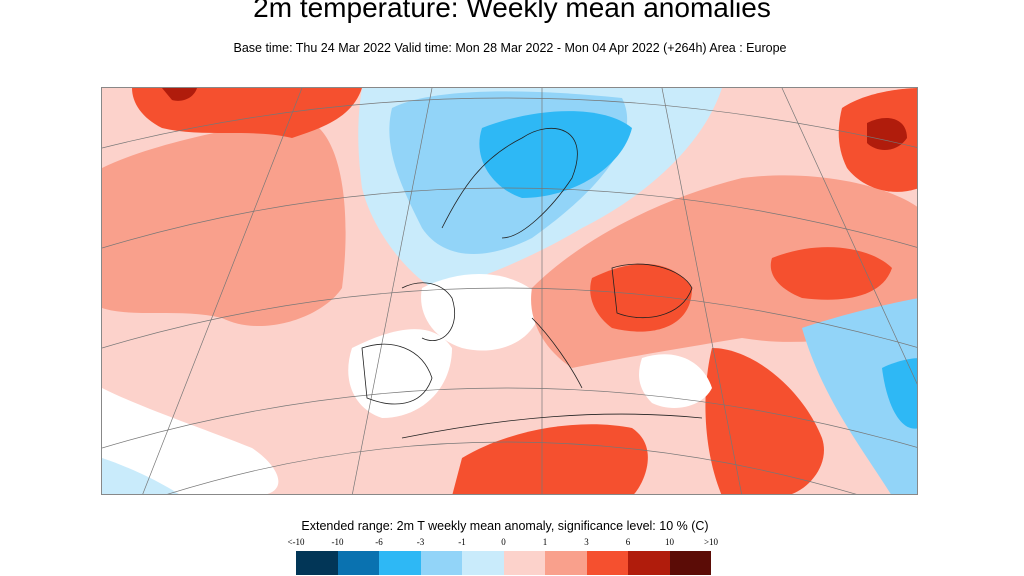 The image size is (1024, 576). I want to click on region-france-neutral, so click(481, 312).